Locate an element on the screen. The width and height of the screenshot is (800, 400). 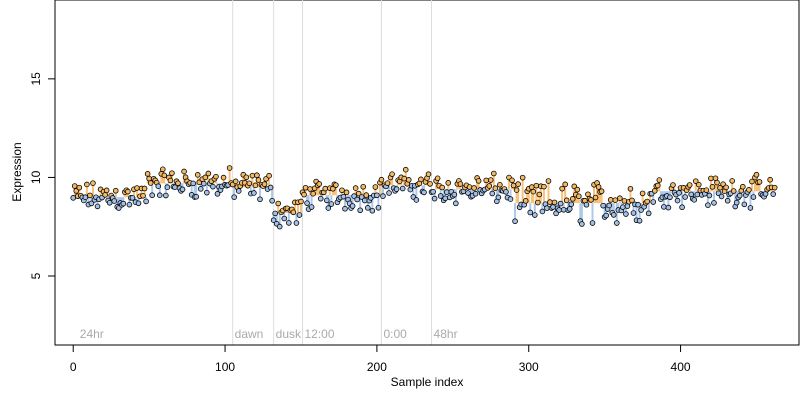
x-tick-label: 400 is located at coordinates (681, 367).